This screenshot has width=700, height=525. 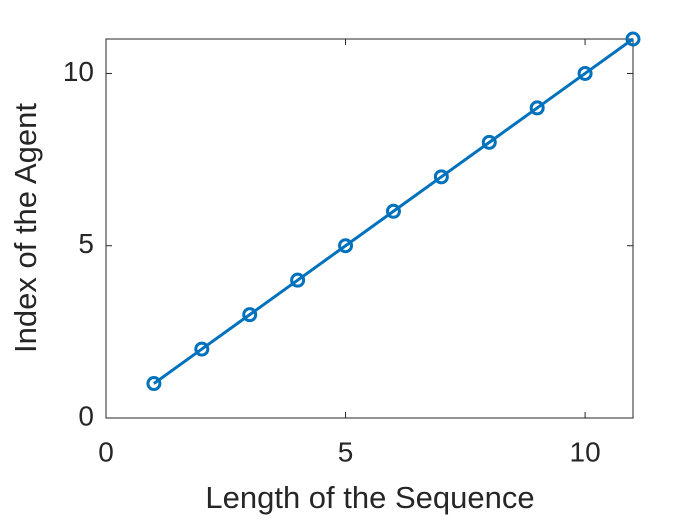 What do you see at coordinates (369, 497) in the screenshot?
I see `x-axis-label: Length of the Sequence` at bounding box center [369, 497].